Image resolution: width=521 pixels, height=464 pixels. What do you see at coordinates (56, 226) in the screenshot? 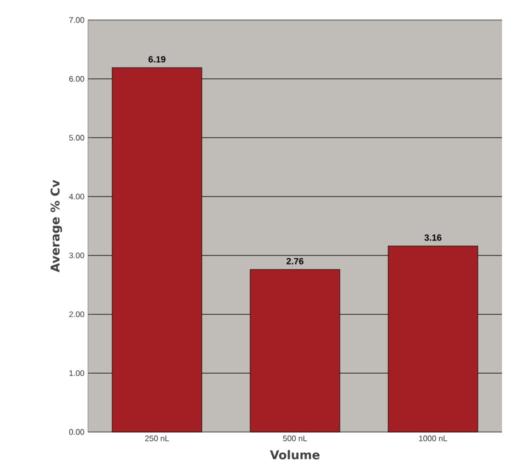
I see `y-axis-title: Average % Cv` at bounding box center [56, 226].